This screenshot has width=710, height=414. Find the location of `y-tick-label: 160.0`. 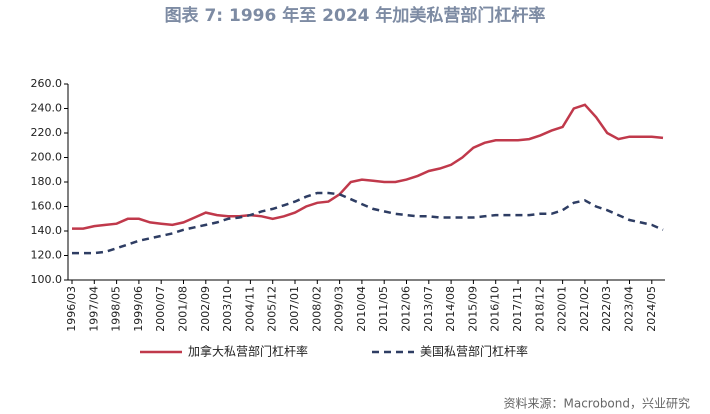

y-tick-label: 160.0 is located at coordinates (47, 206).